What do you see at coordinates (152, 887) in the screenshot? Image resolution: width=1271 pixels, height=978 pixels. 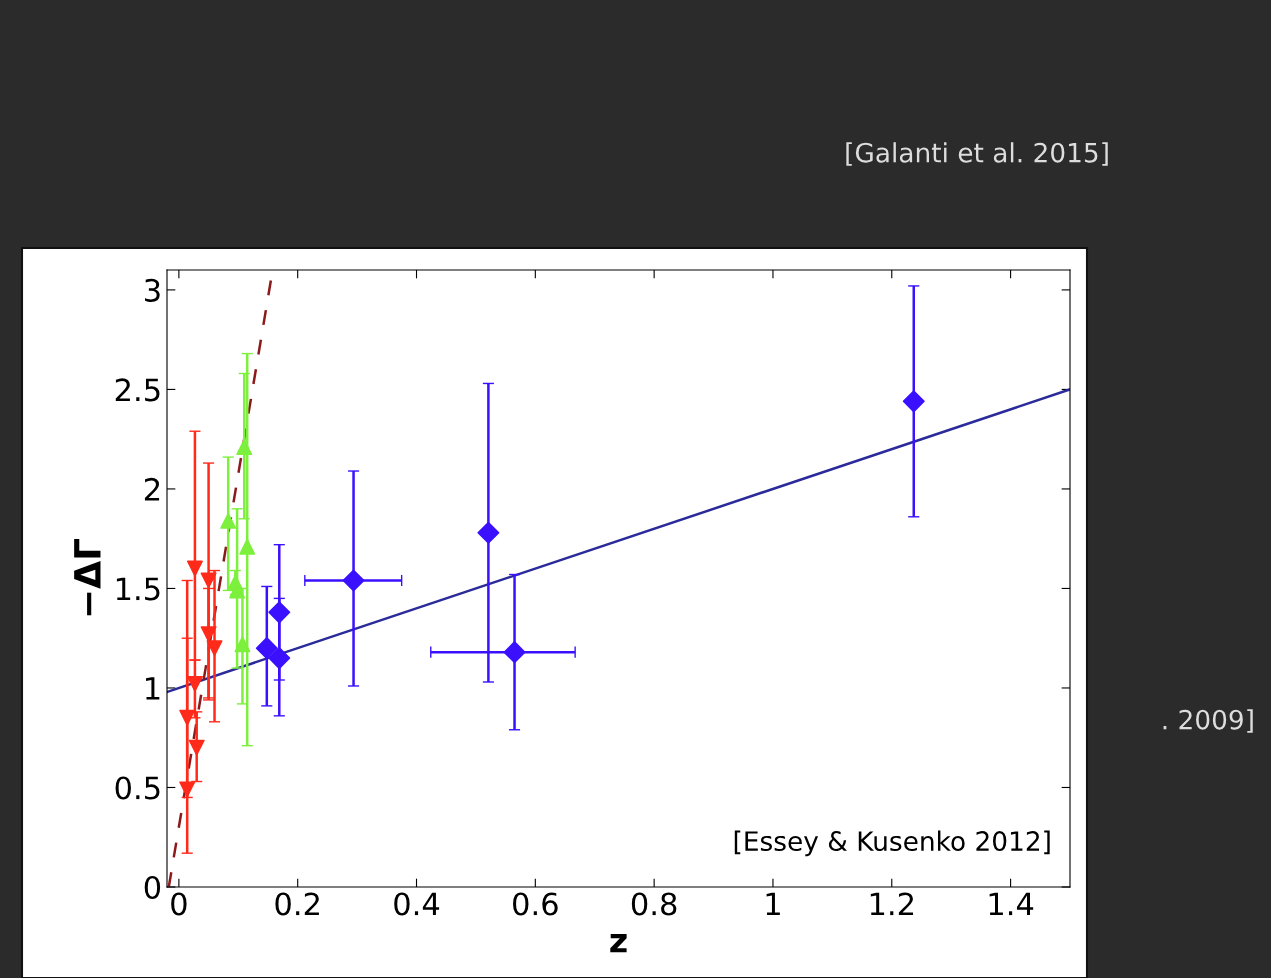 I see `y-tick-label: 0` at bounding box center [152, 887].